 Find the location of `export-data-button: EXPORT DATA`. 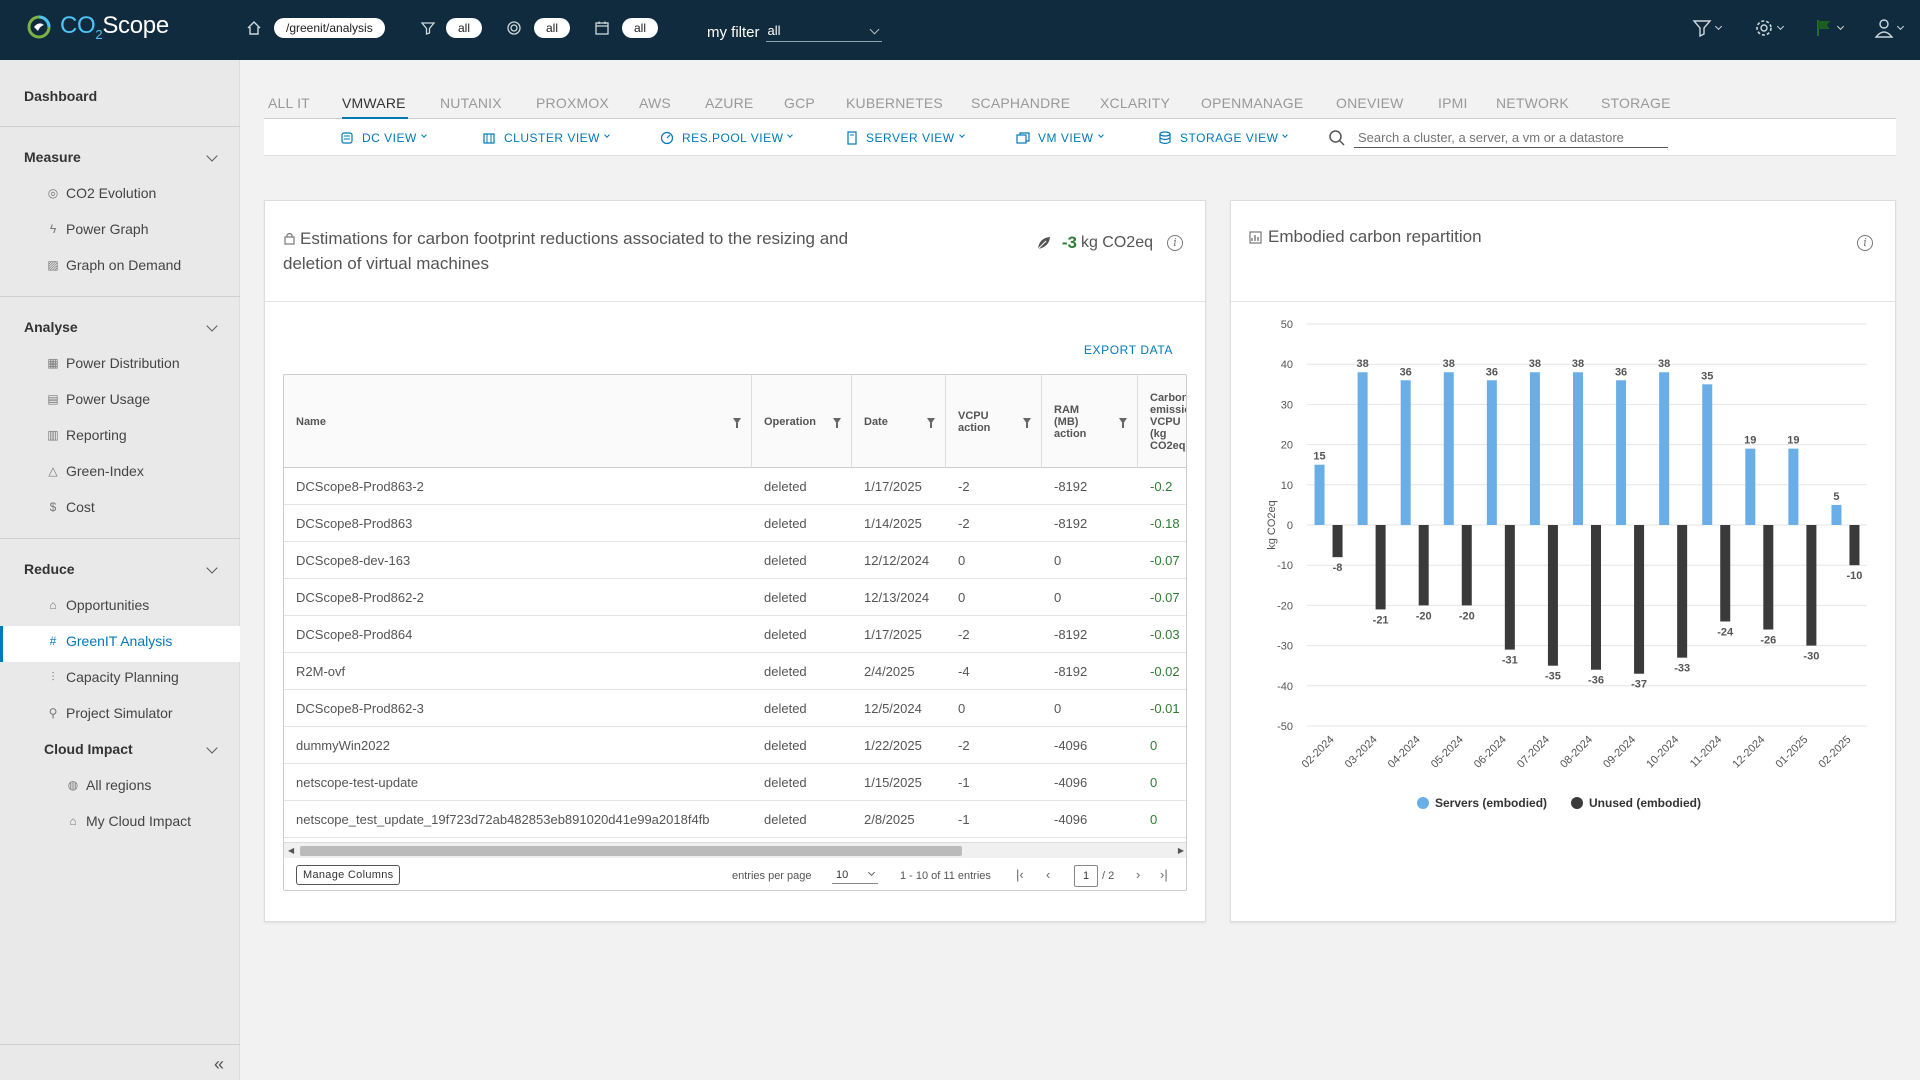

export-data-button: EXPORT DATA is located at coordinates (1128, 350).